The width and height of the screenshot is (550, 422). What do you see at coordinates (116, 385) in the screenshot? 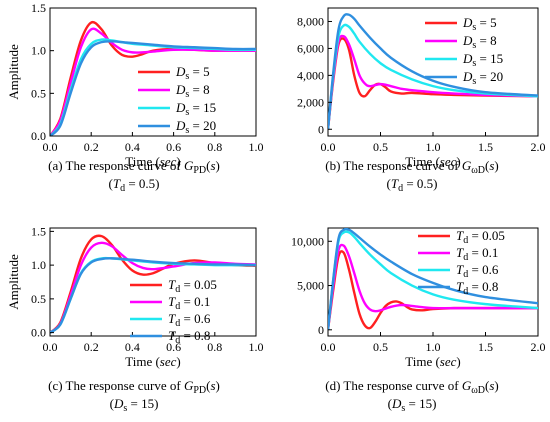
I see `caption-line-1-part: (c) The response curve of` at bounding box center [116, 385].